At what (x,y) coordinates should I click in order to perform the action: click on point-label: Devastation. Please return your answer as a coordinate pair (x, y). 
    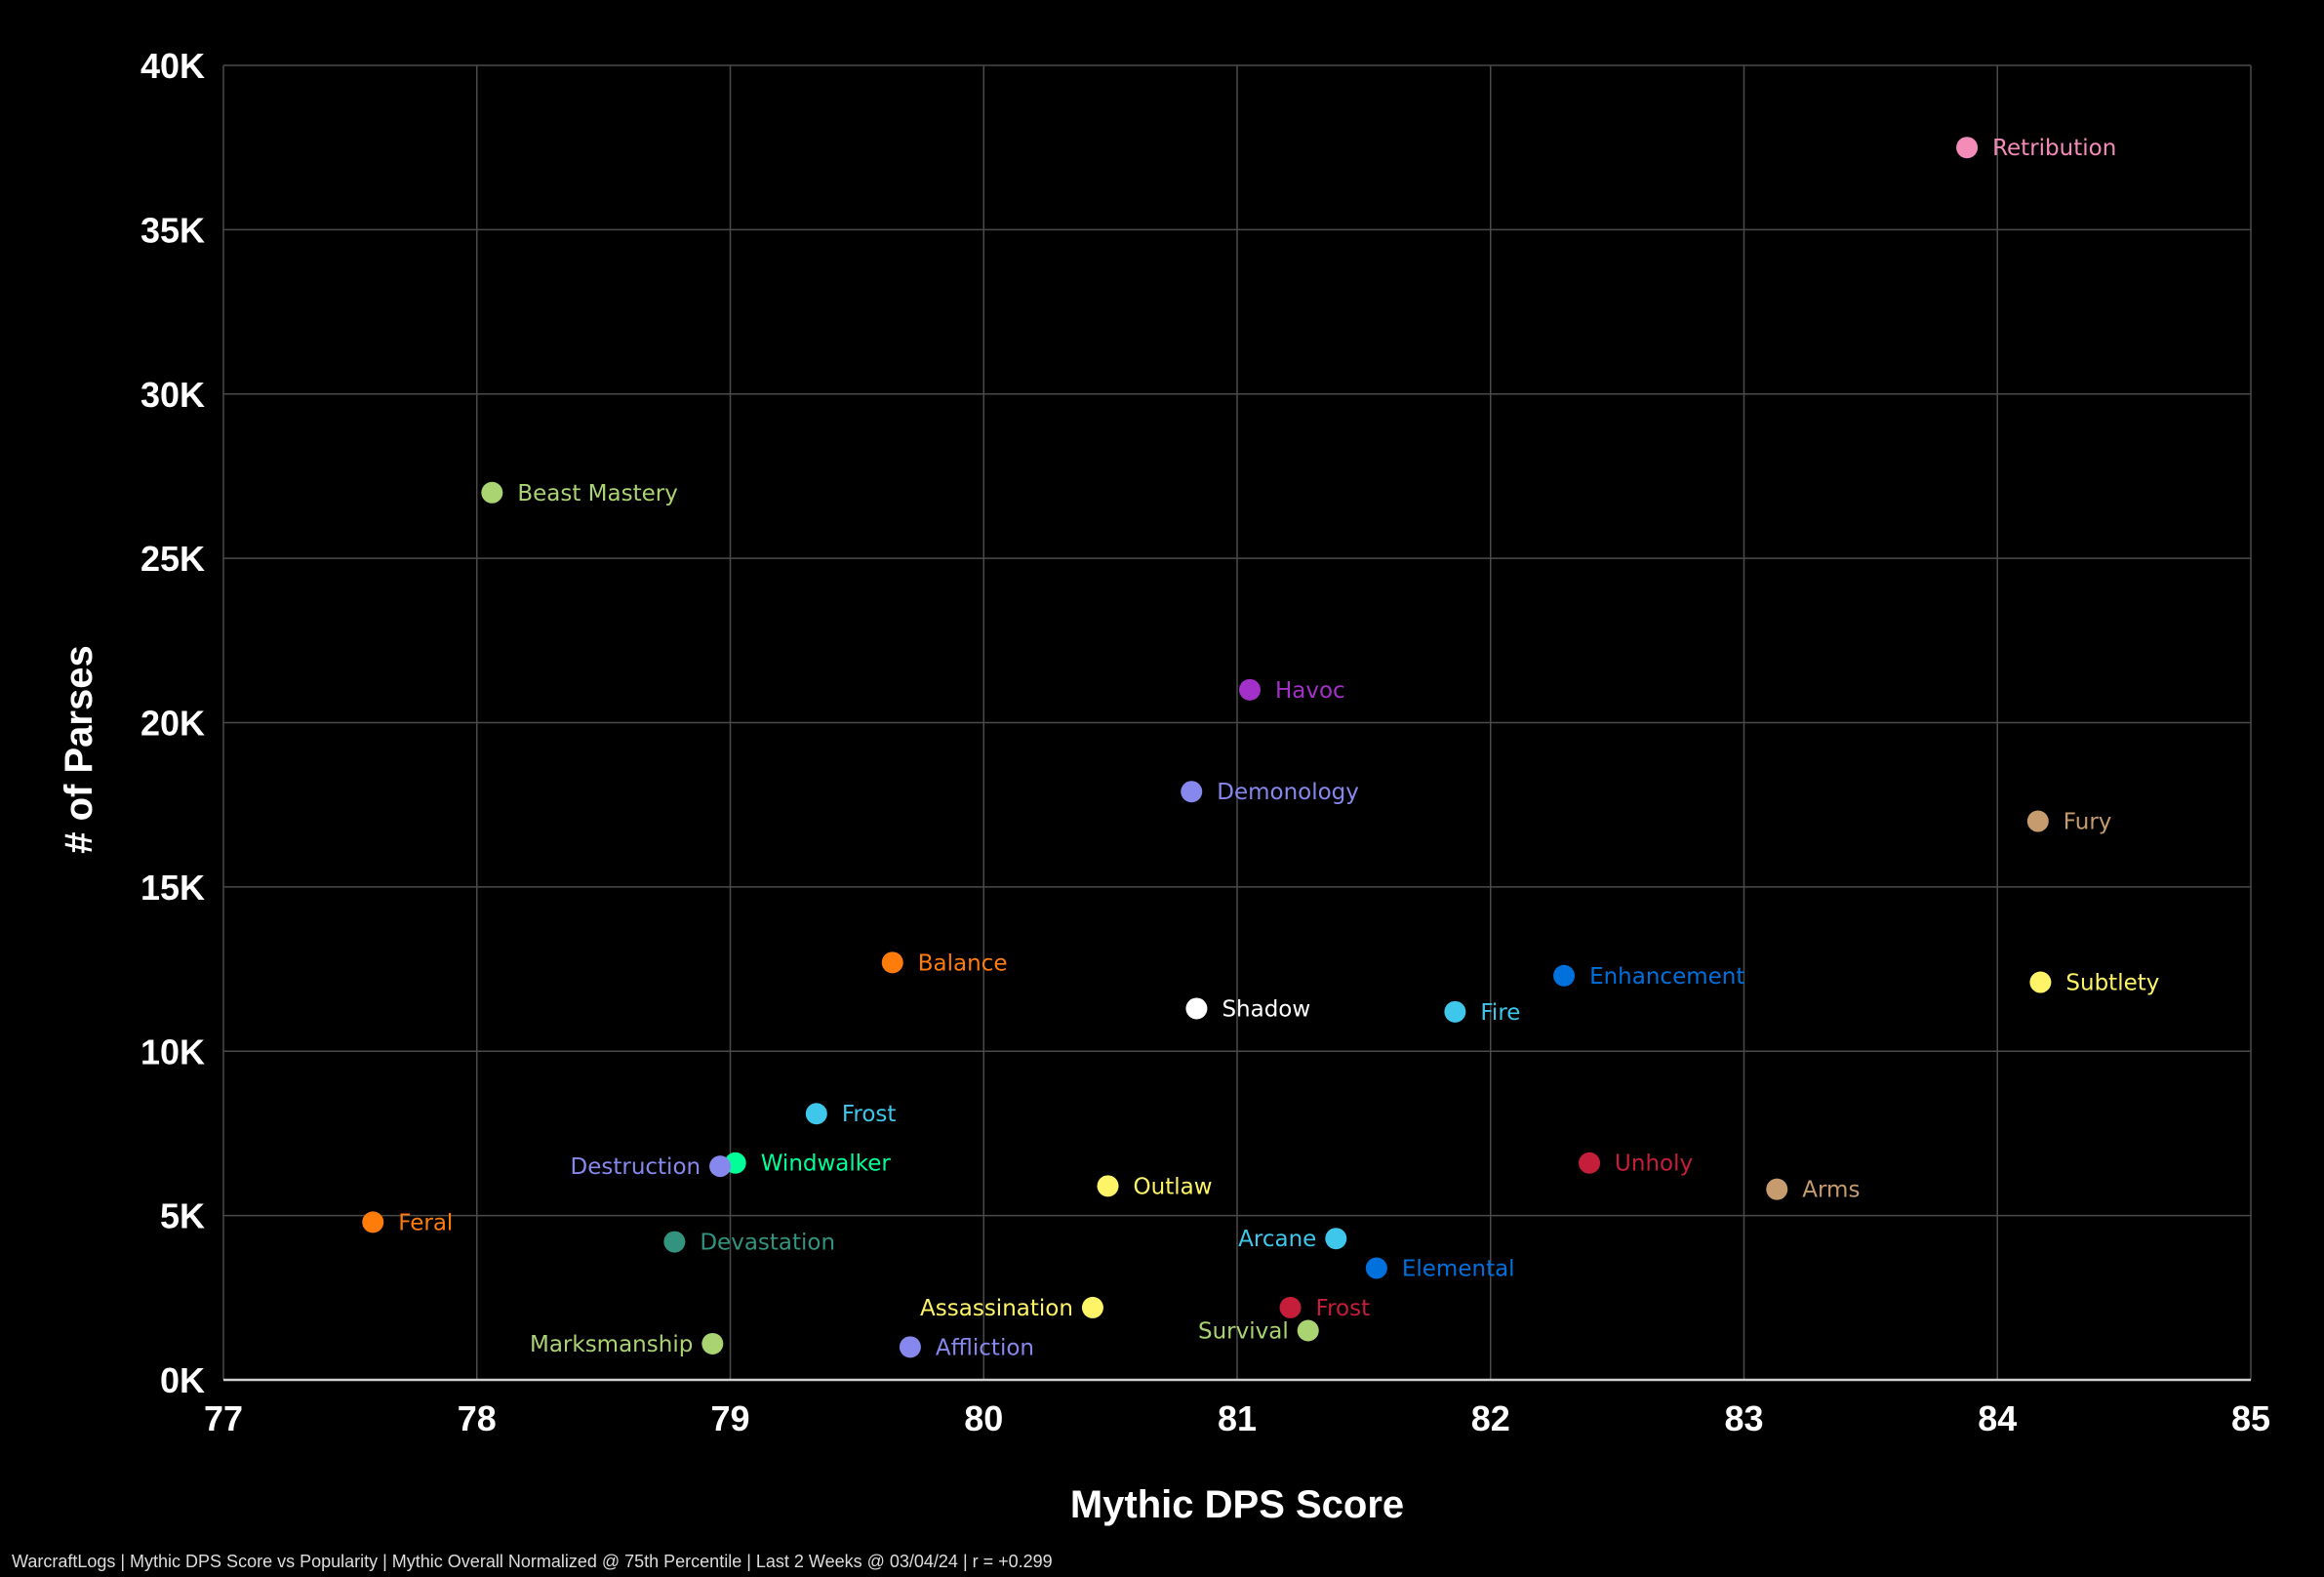
    Looking at the image, I should click on (767, 1243).